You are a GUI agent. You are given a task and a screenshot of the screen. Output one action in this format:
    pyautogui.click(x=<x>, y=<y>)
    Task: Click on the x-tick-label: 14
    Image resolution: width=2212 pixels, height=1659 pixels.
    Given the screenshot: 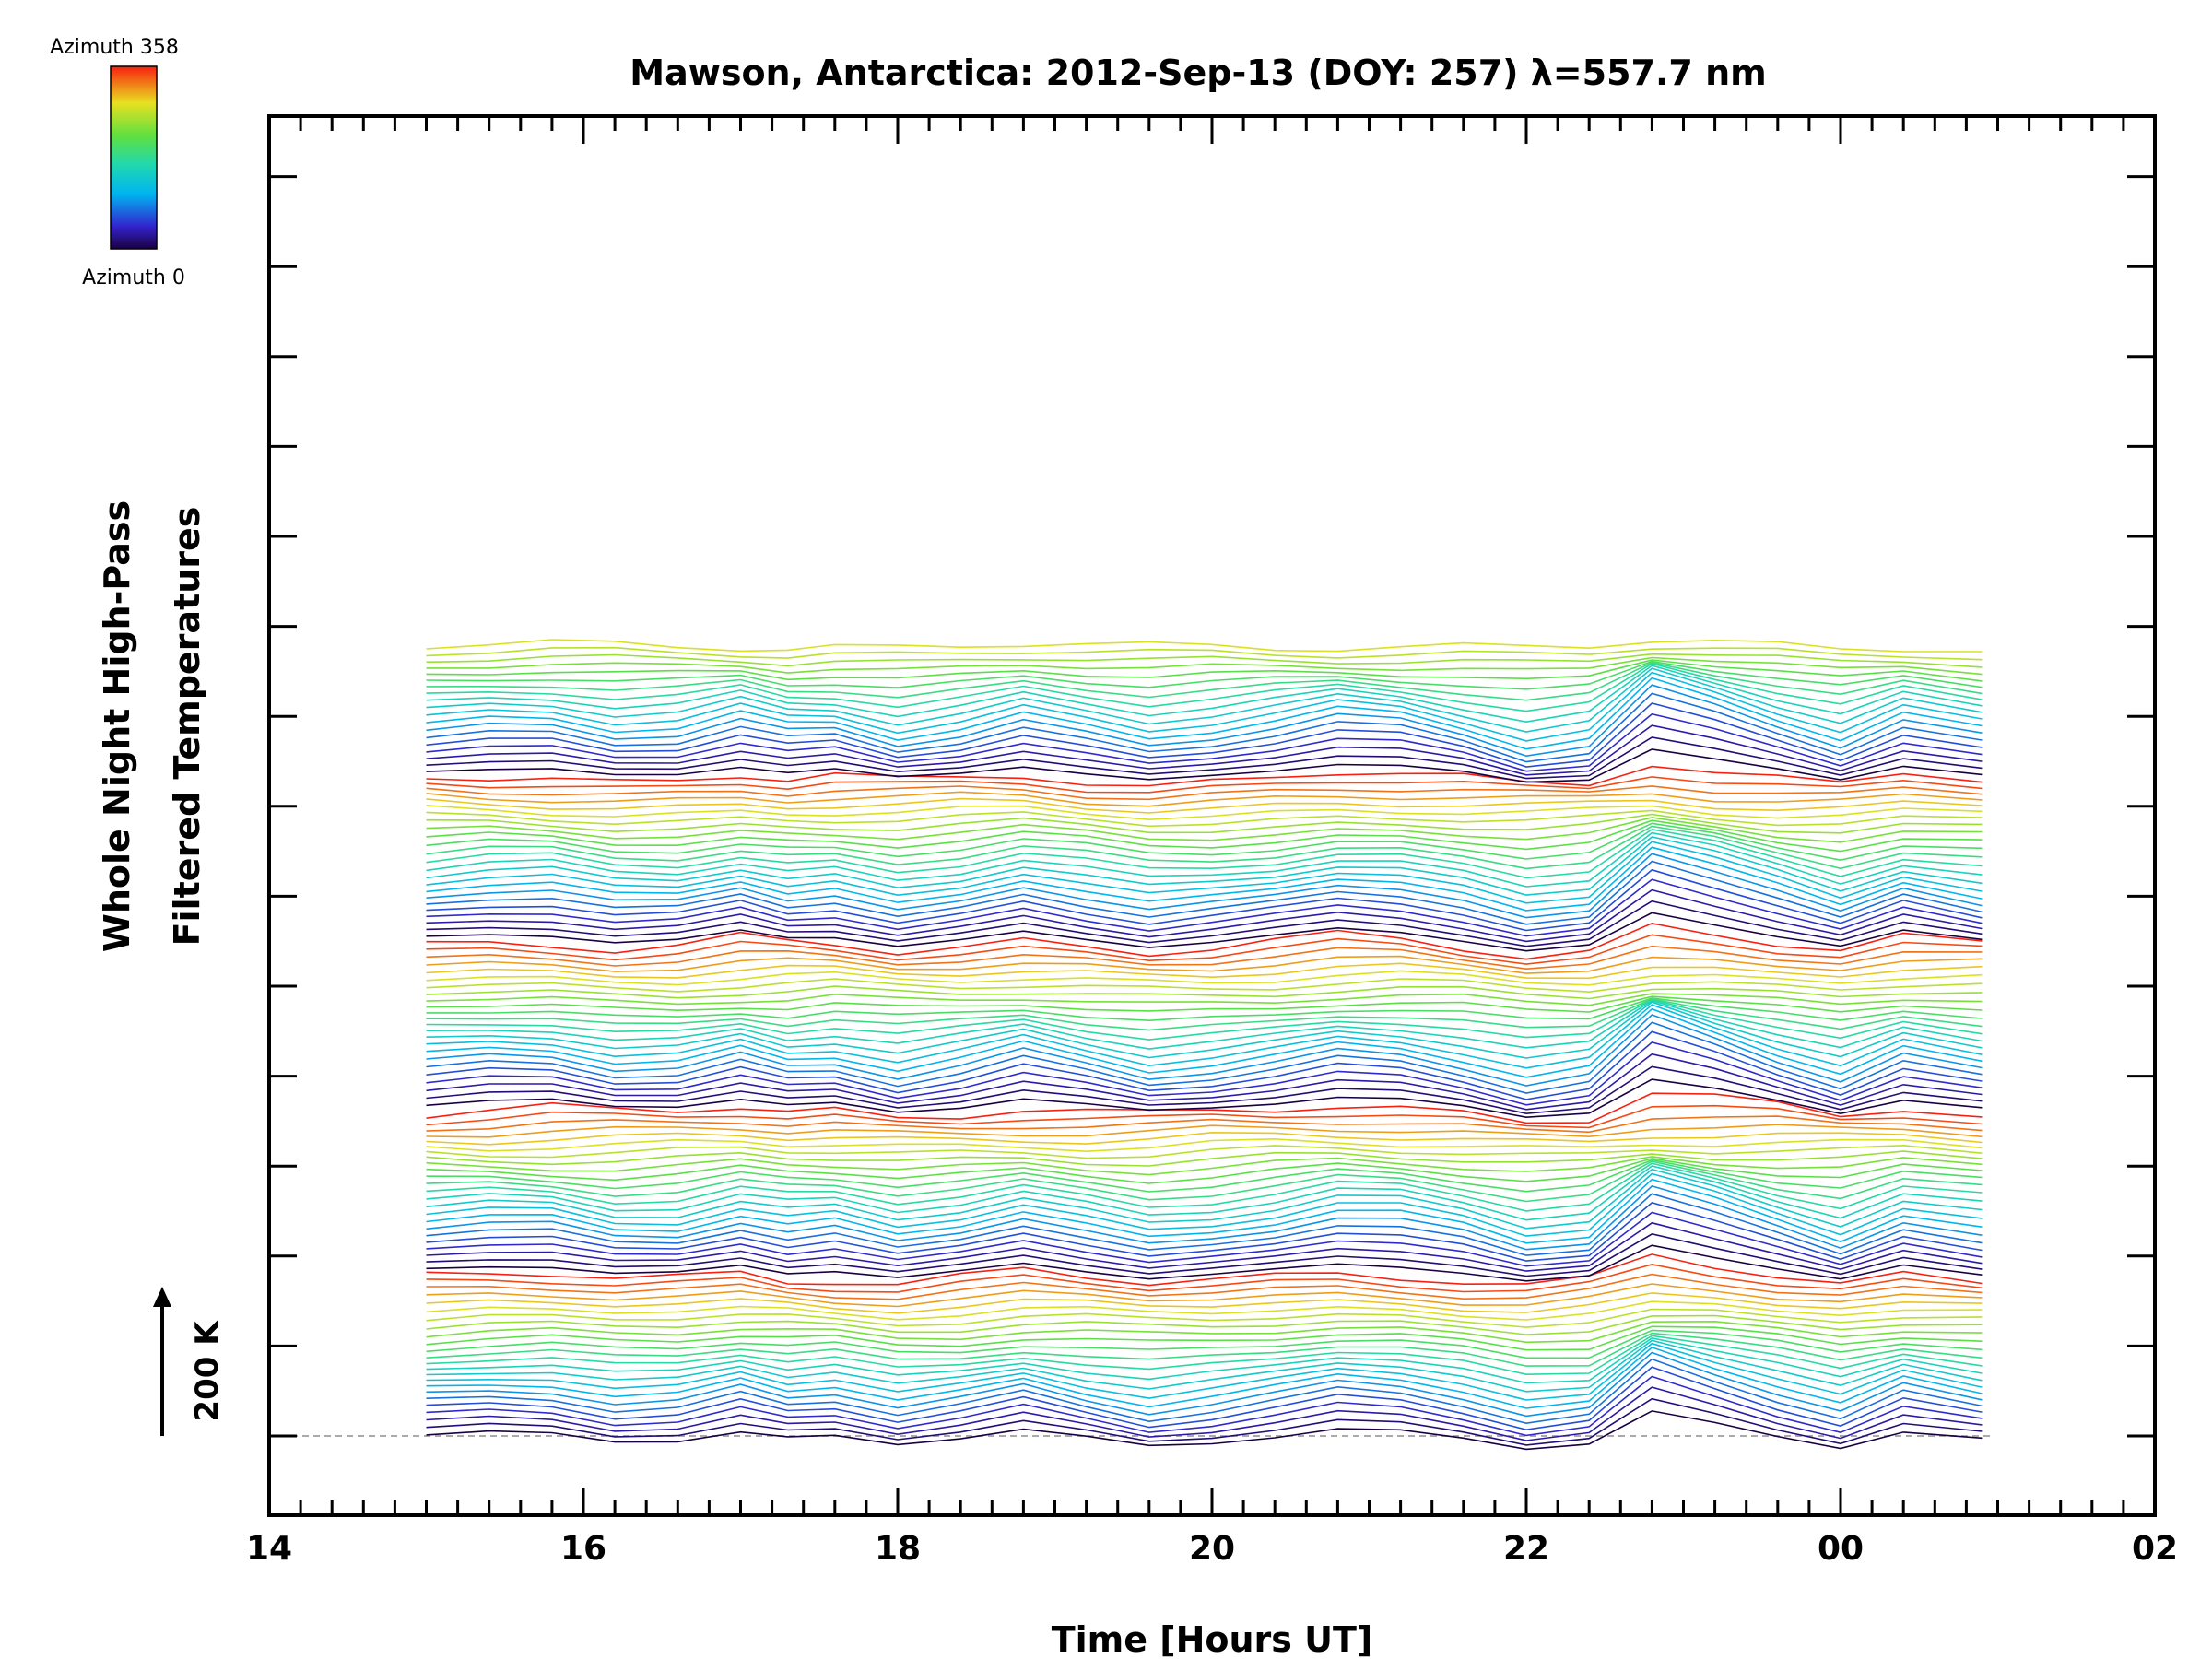 What is the action you would take?
    pyautogui.click(x=269, y=1549)
    